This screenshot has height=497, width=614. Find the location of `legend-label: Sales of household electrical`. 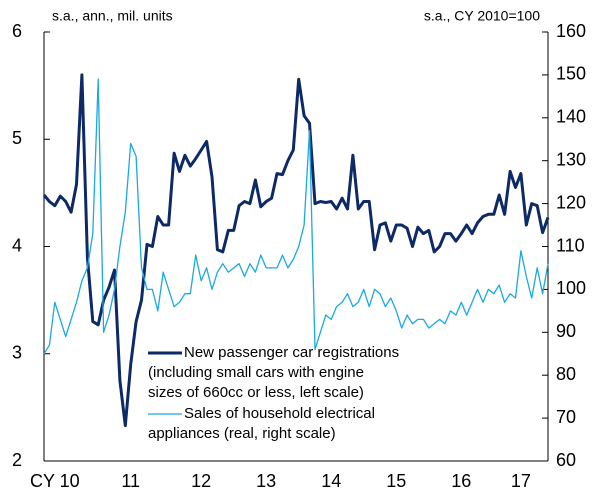

legend-label: Sales of household electrical is located at coordinates (279, 413).